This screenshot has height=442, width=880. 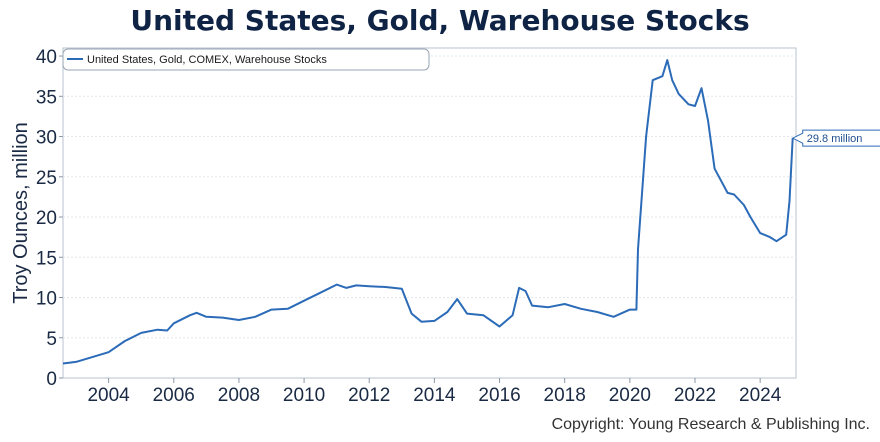 I want to click on y-tick-label: 30, so click(x=46, y=138).